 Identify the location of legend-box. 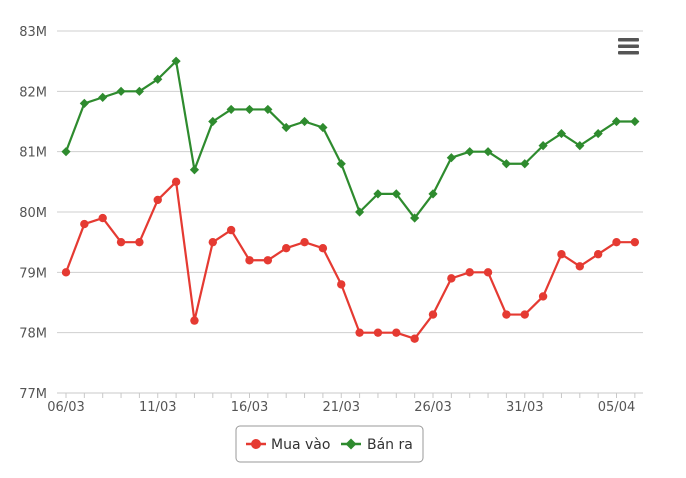
(329, 444).